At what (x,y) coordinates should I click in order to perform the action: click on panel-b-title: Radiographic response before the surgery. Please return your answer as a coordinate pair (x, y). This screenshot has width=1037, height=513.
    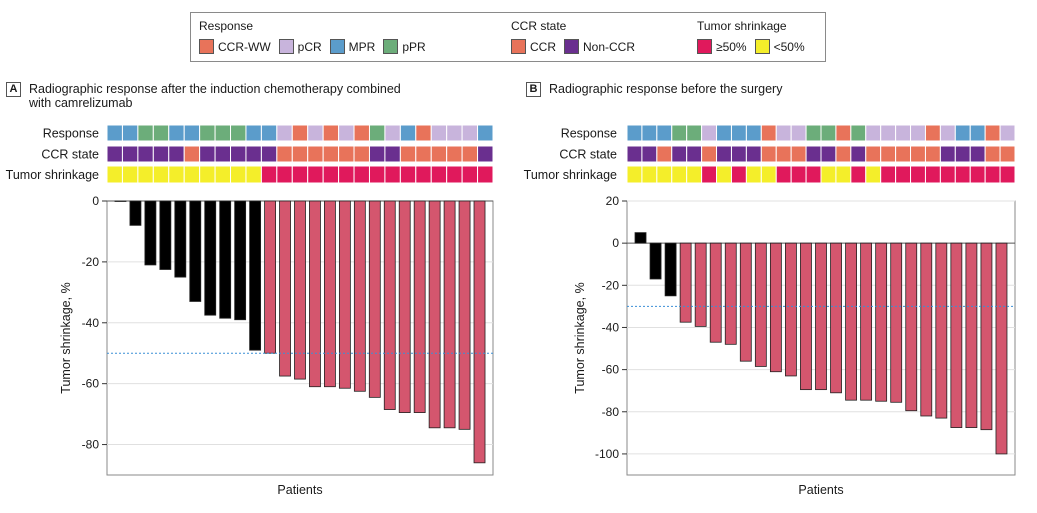
    Looking at the image, I should click on (665, 89).